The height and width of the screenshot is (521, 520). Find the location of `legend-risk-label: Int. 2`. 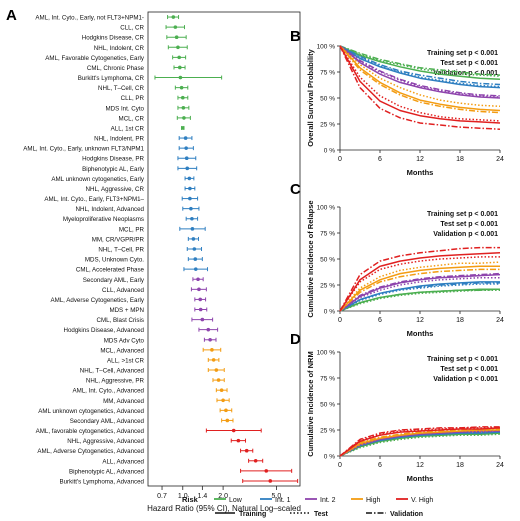

legend-risk-label: Int. 2 is located at coordinates (328, 500).